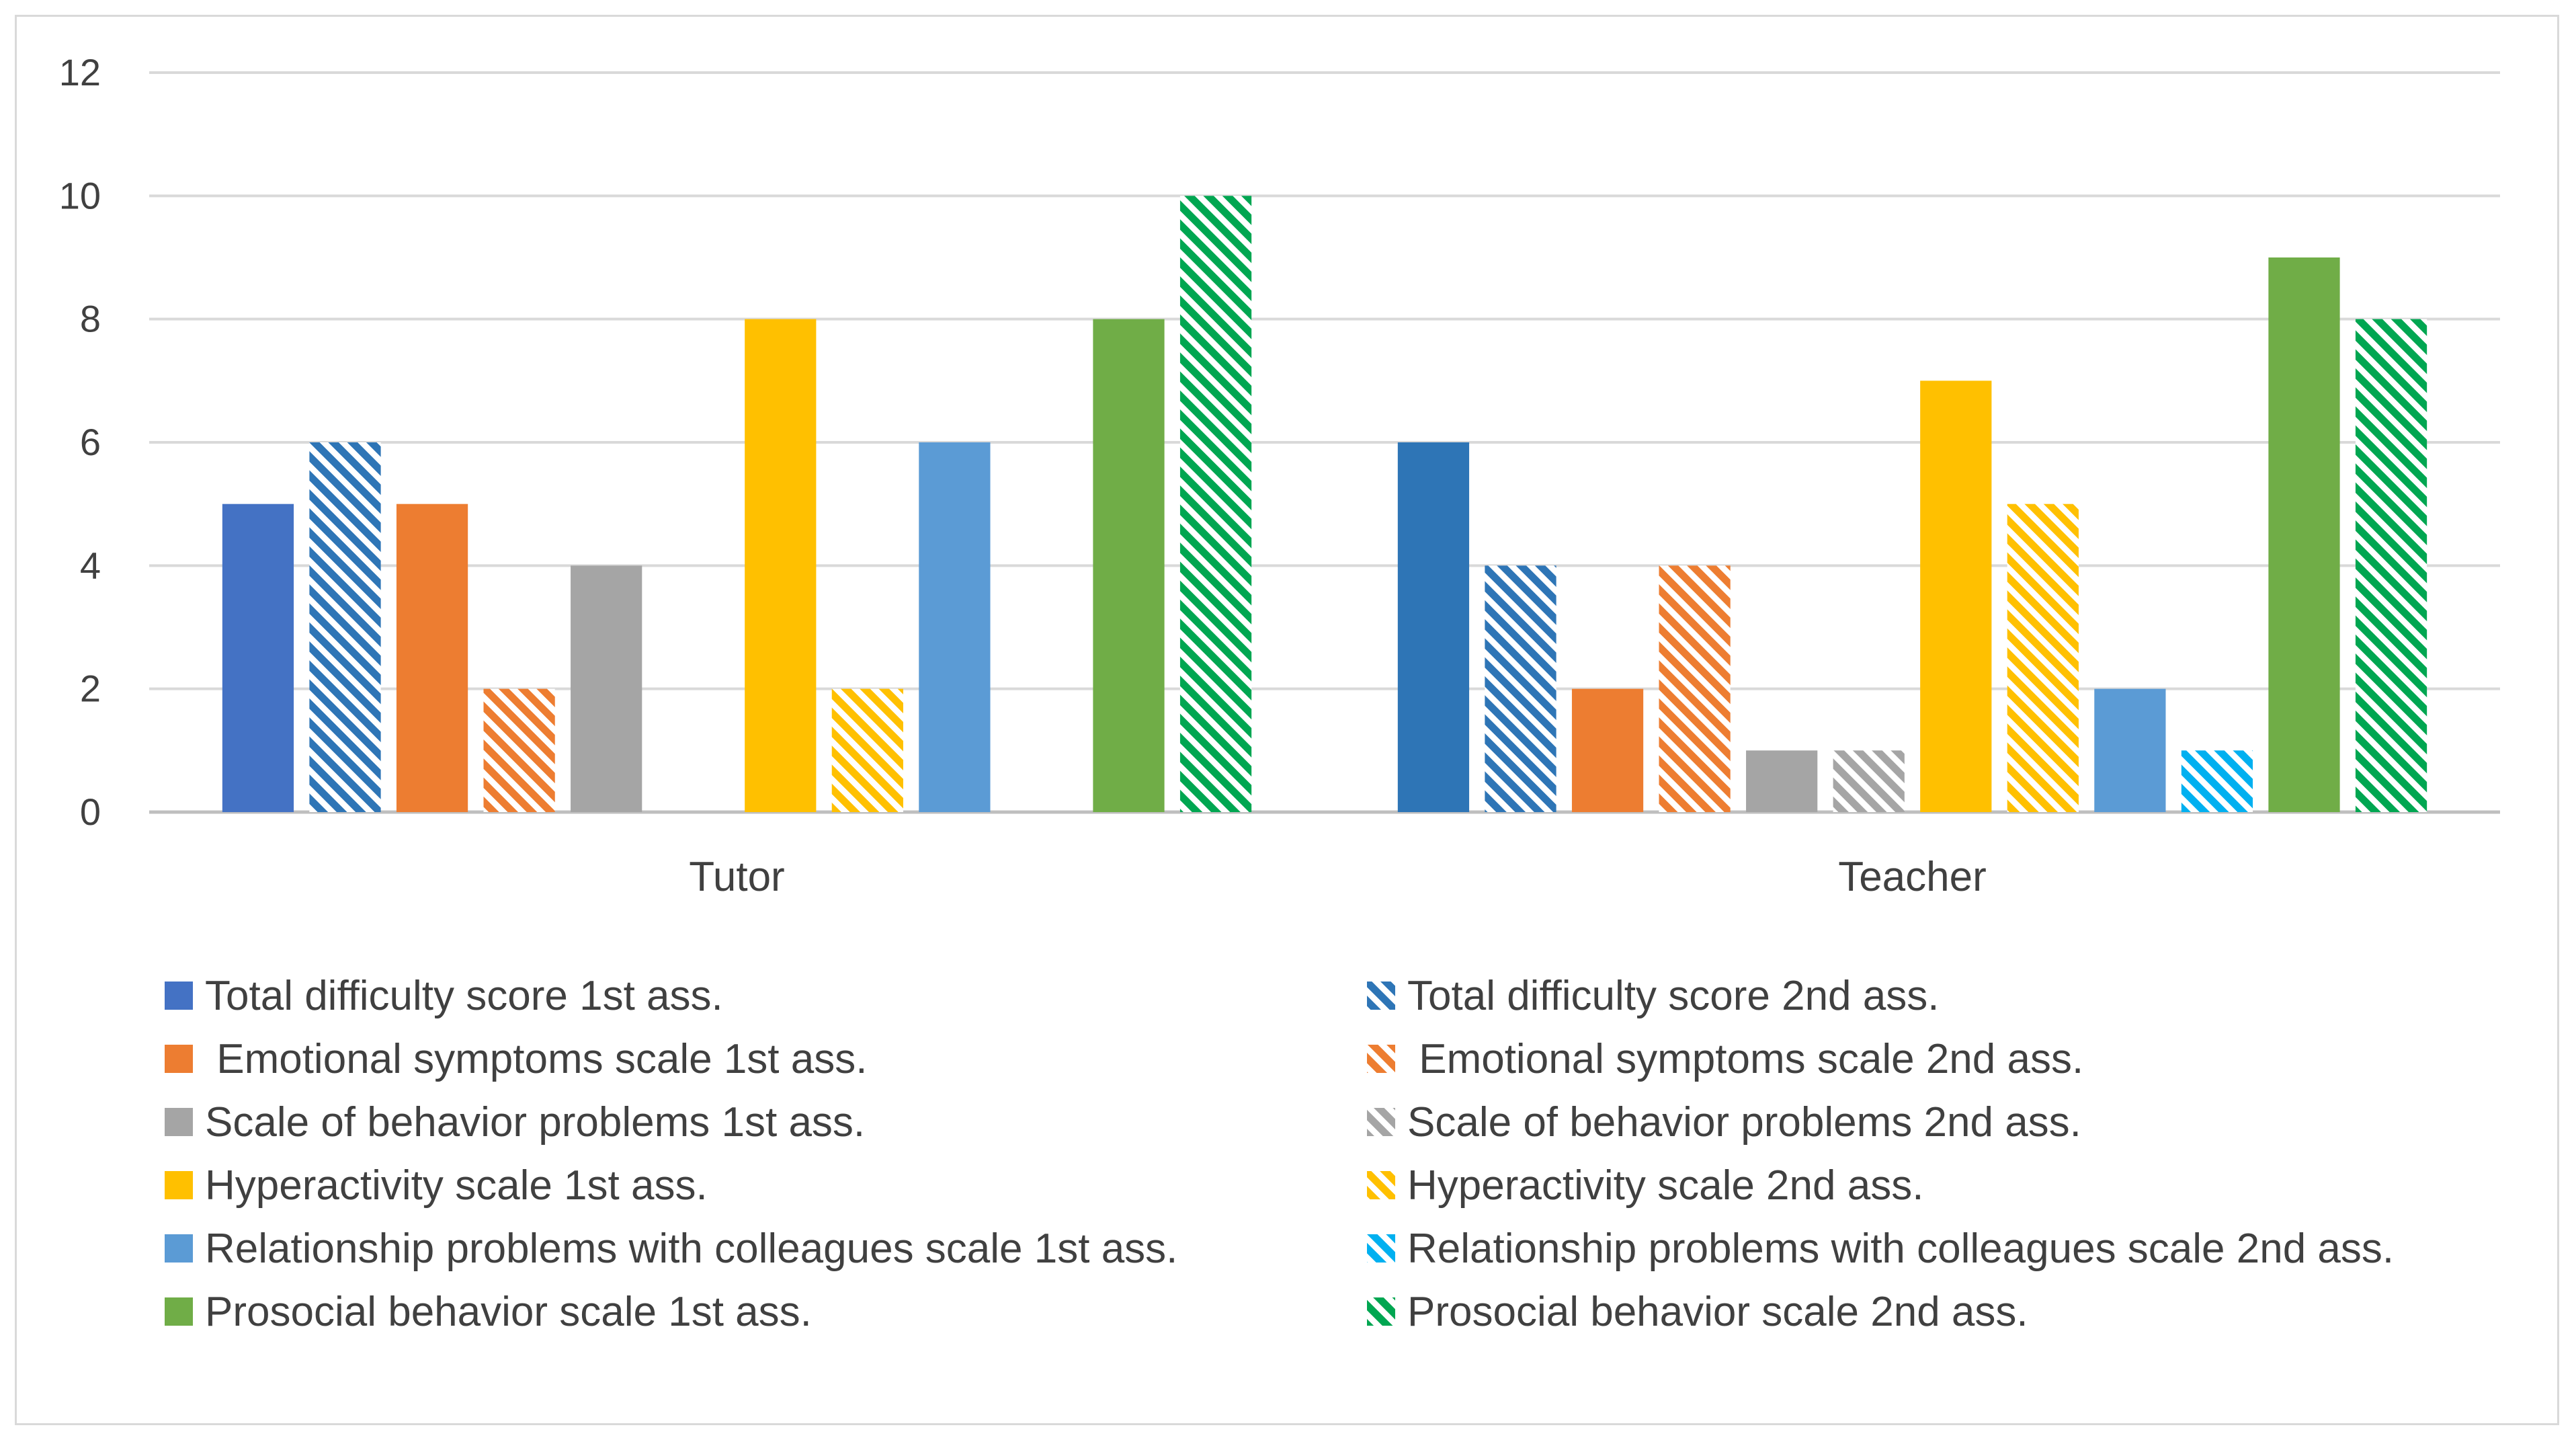  I want to click on y-tick-label: 6, so click(90, 442).